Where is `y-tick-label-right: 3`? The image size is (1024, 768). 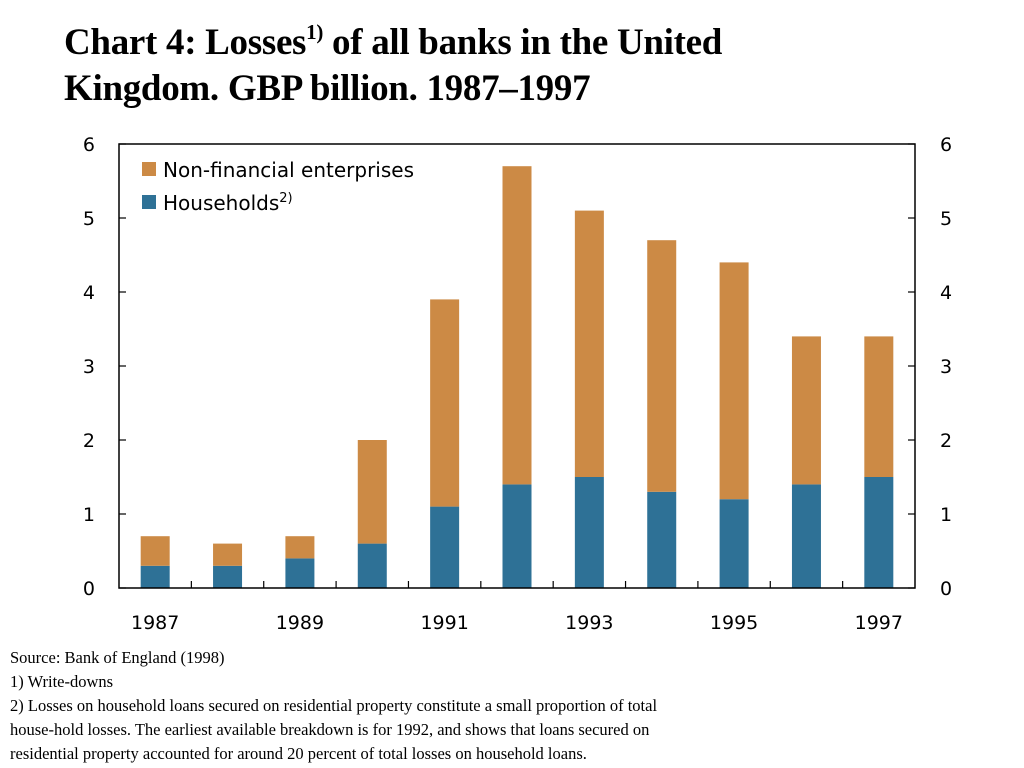
y-tick-label-right: 3 is located at coordinates (946, 367).